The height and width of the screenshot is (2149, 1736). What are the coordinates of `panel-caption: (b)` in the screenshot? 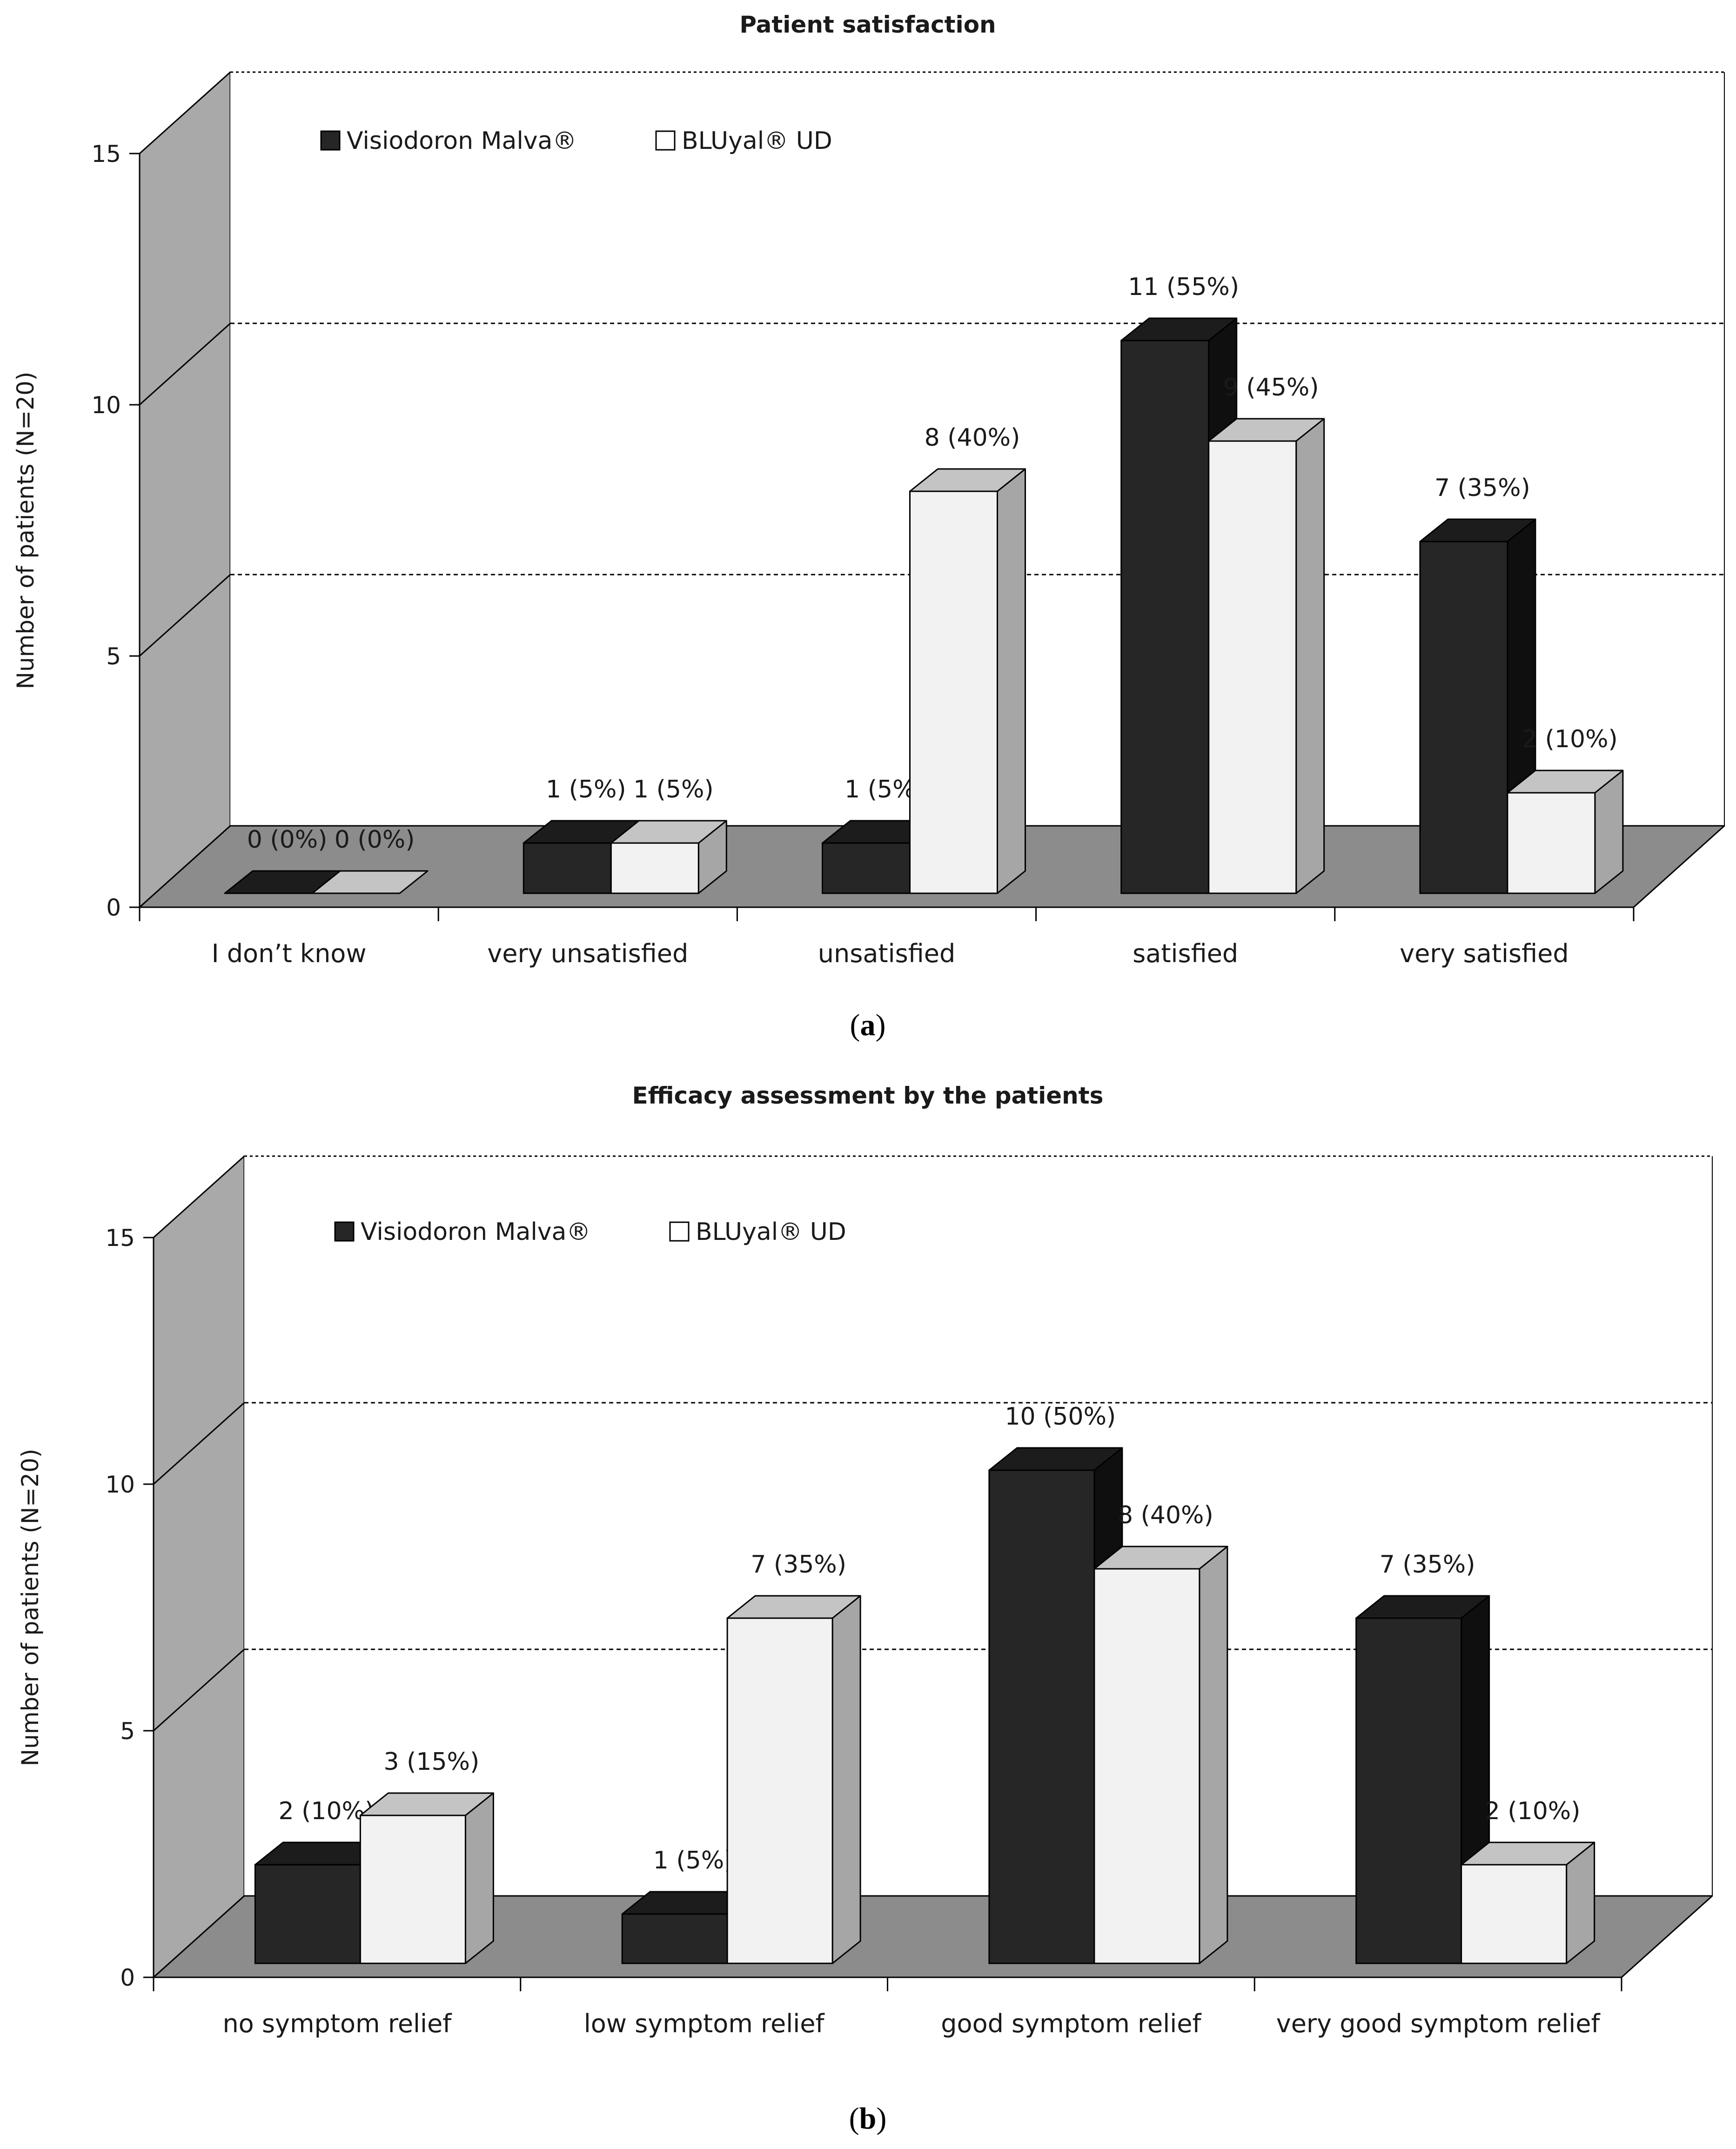 It's located at (868, 2119).